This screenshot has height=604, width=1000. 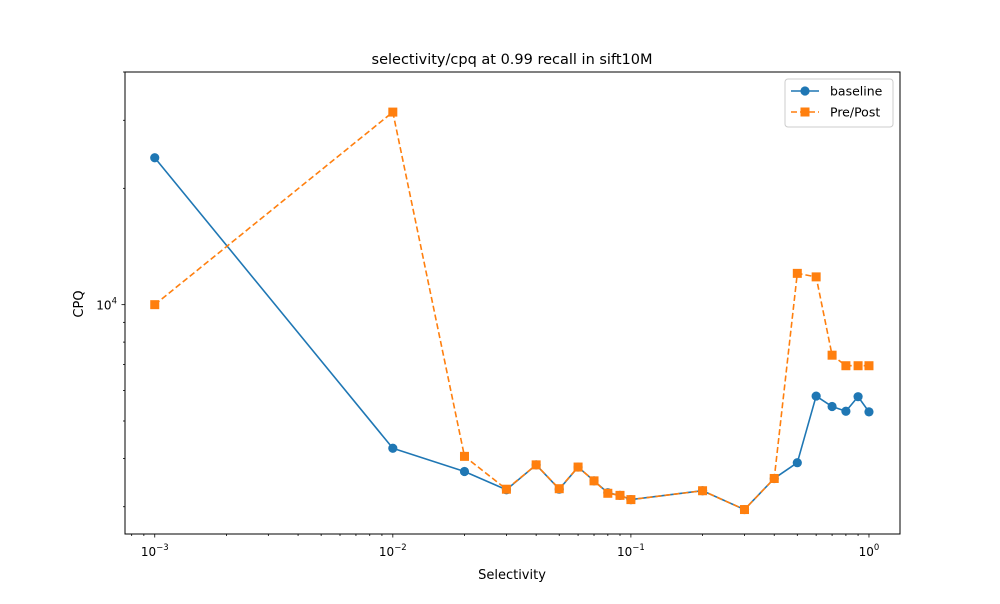 What do you see at coordinates (512, 575) in the screenshot?
I see `x-axis-label: Selectivity` at bounding box center [512, 575].